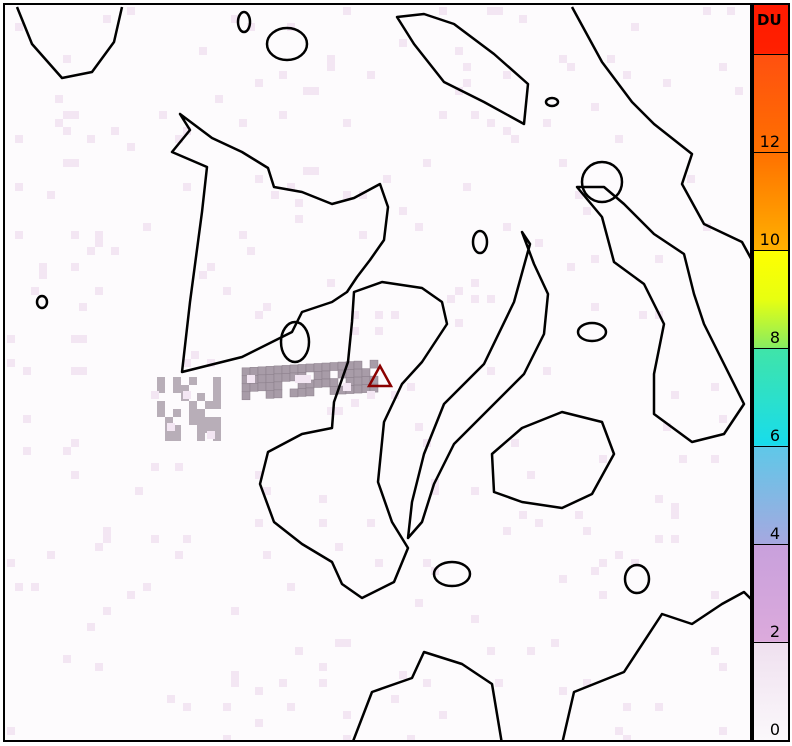 The image size is (792, 746). Describe the element at coordinates (280, 243) in the screenshot. I see `coastline-west-island` at that location.